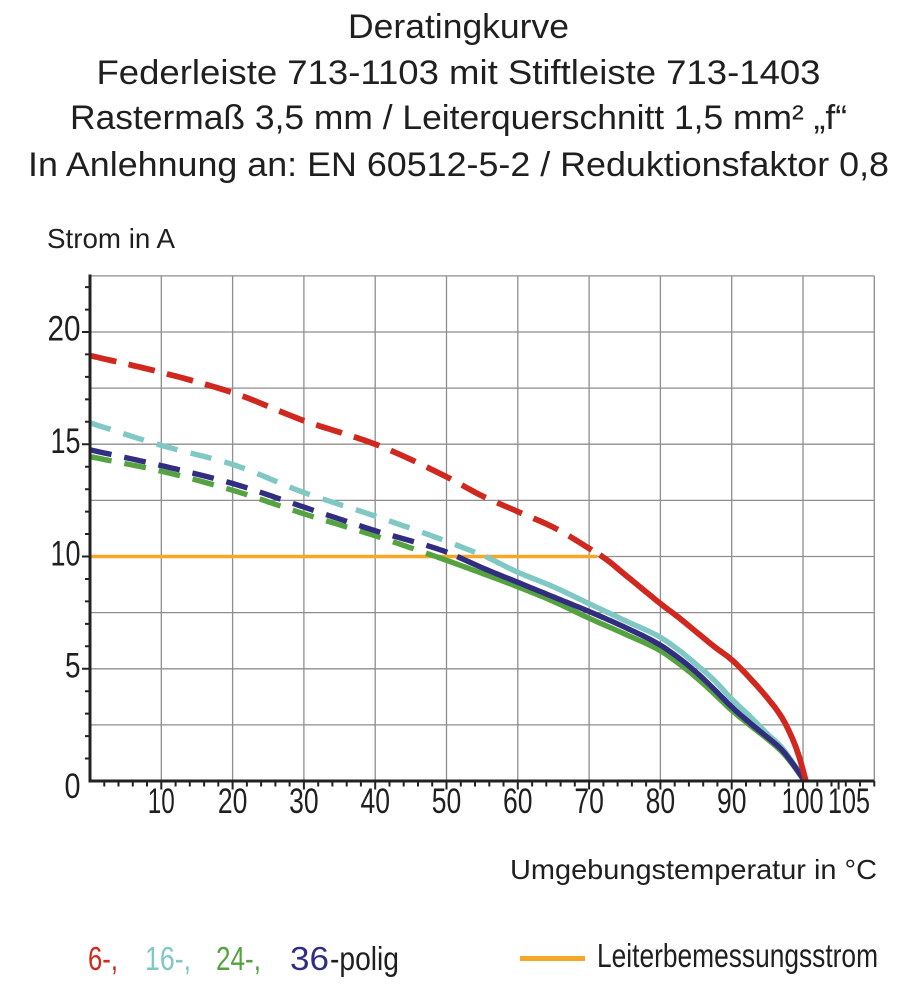 This screenshot has width=917, height=1000. I want to click on svg-text: Leiterbemessungsstrom, so click(737, 955).